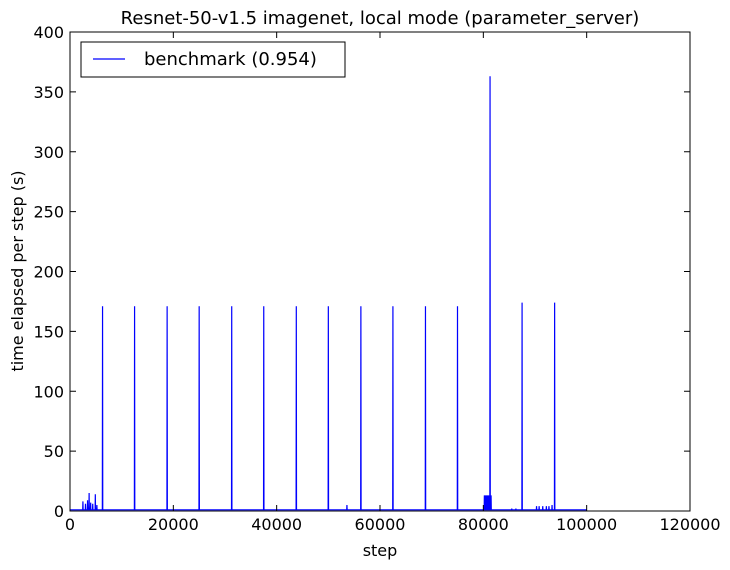 Image resolution: width=730 pixels, height=570 pixels. Describe the element at coordinates (380, 524) in the screenshot. I see `x-tick-label: 60000` at that location.